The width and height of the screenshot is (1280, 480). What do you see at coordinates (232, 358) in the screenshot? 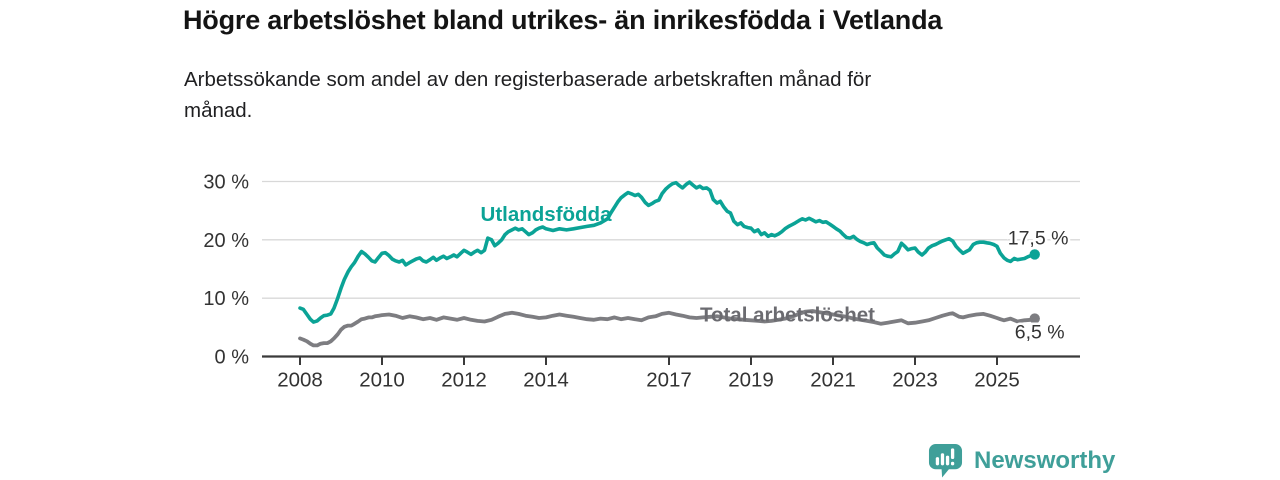
I see `y-tick-label: 0 %` at bounding box center [232, 358].